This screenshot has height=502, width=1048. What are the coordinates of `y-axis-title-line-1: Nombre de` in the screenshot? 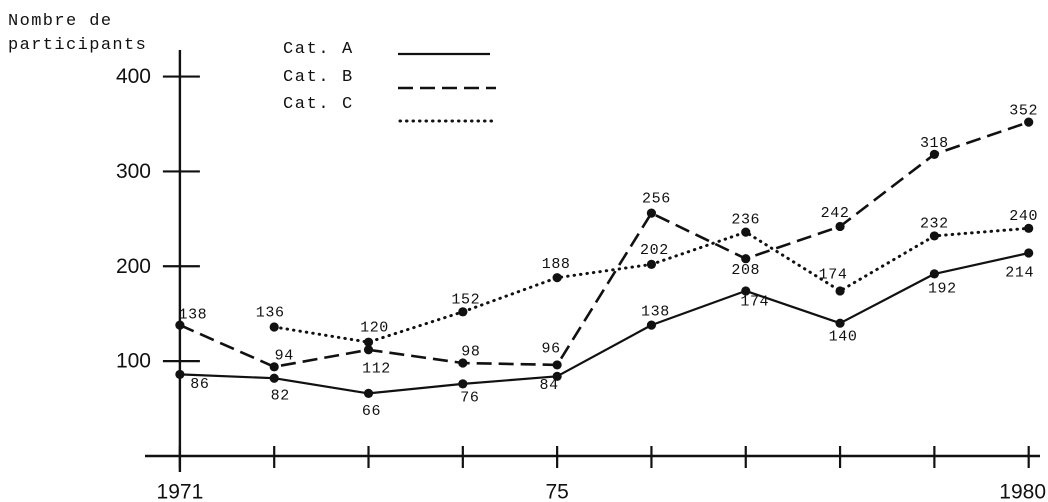 It's located at (60, 21).